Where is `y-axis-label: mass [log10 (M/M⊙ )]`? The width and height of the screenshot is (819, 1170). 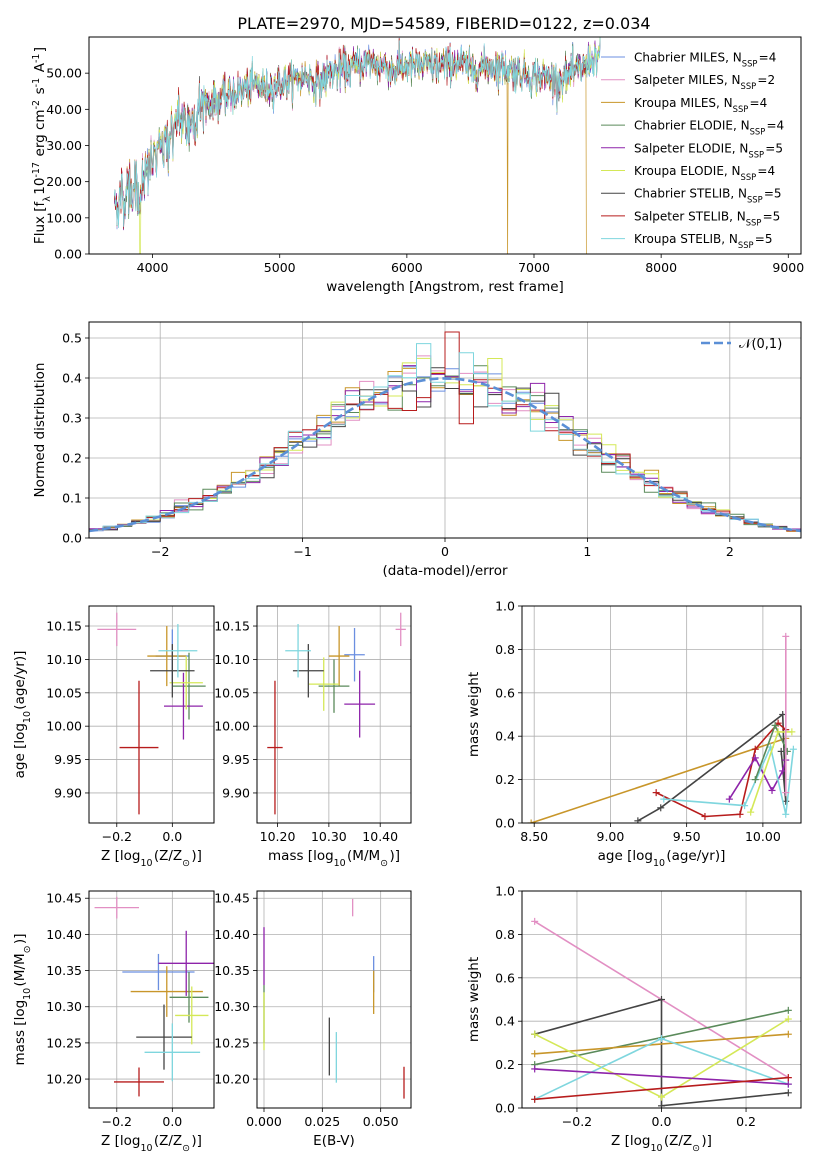
y-axis-label: mass [log10 (M/M⊙ )] is located at coordinates (22, 1000).